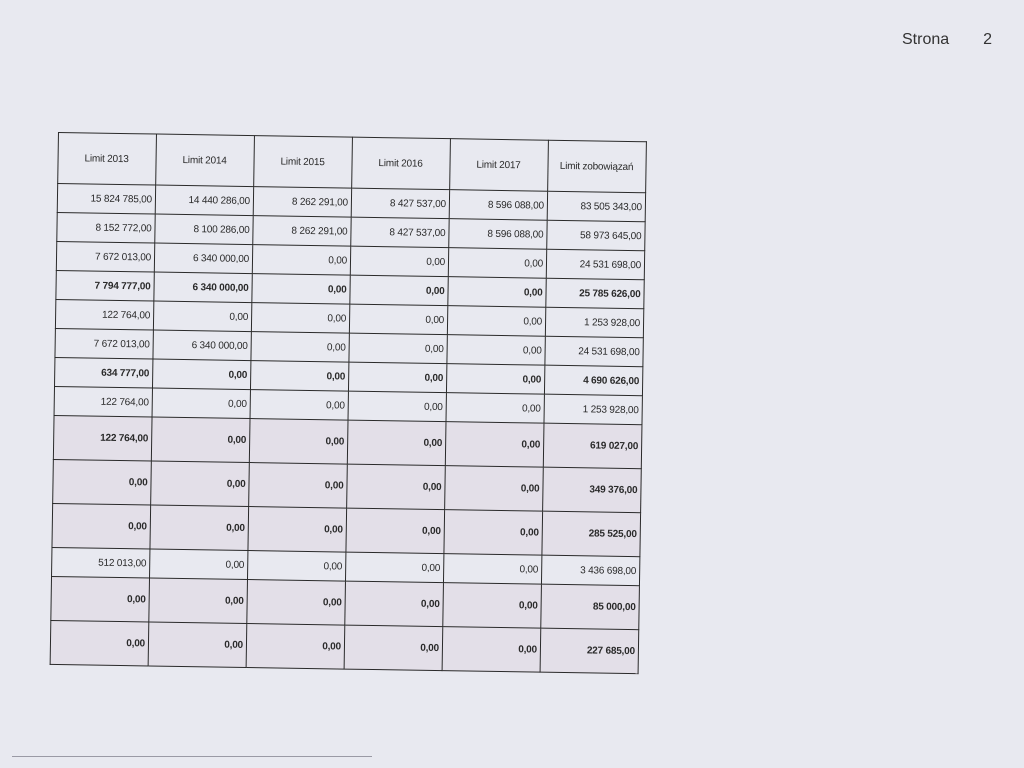 The width and height of the screenshot is (1024, 768). I want to click on footer-divider, so click(192, 756).